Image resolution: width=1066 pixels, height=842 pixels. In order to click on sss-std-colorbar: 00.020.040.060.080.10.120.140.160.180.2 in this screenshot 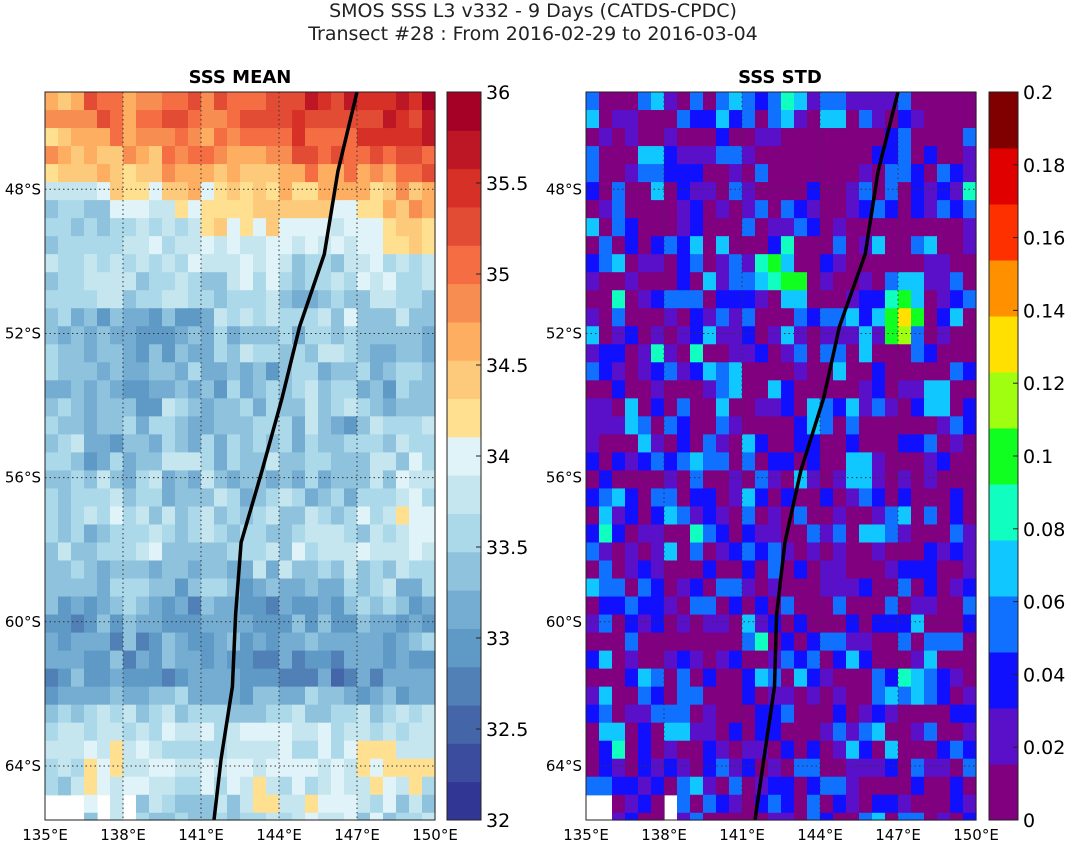, I will do `click(1026, 457)`.